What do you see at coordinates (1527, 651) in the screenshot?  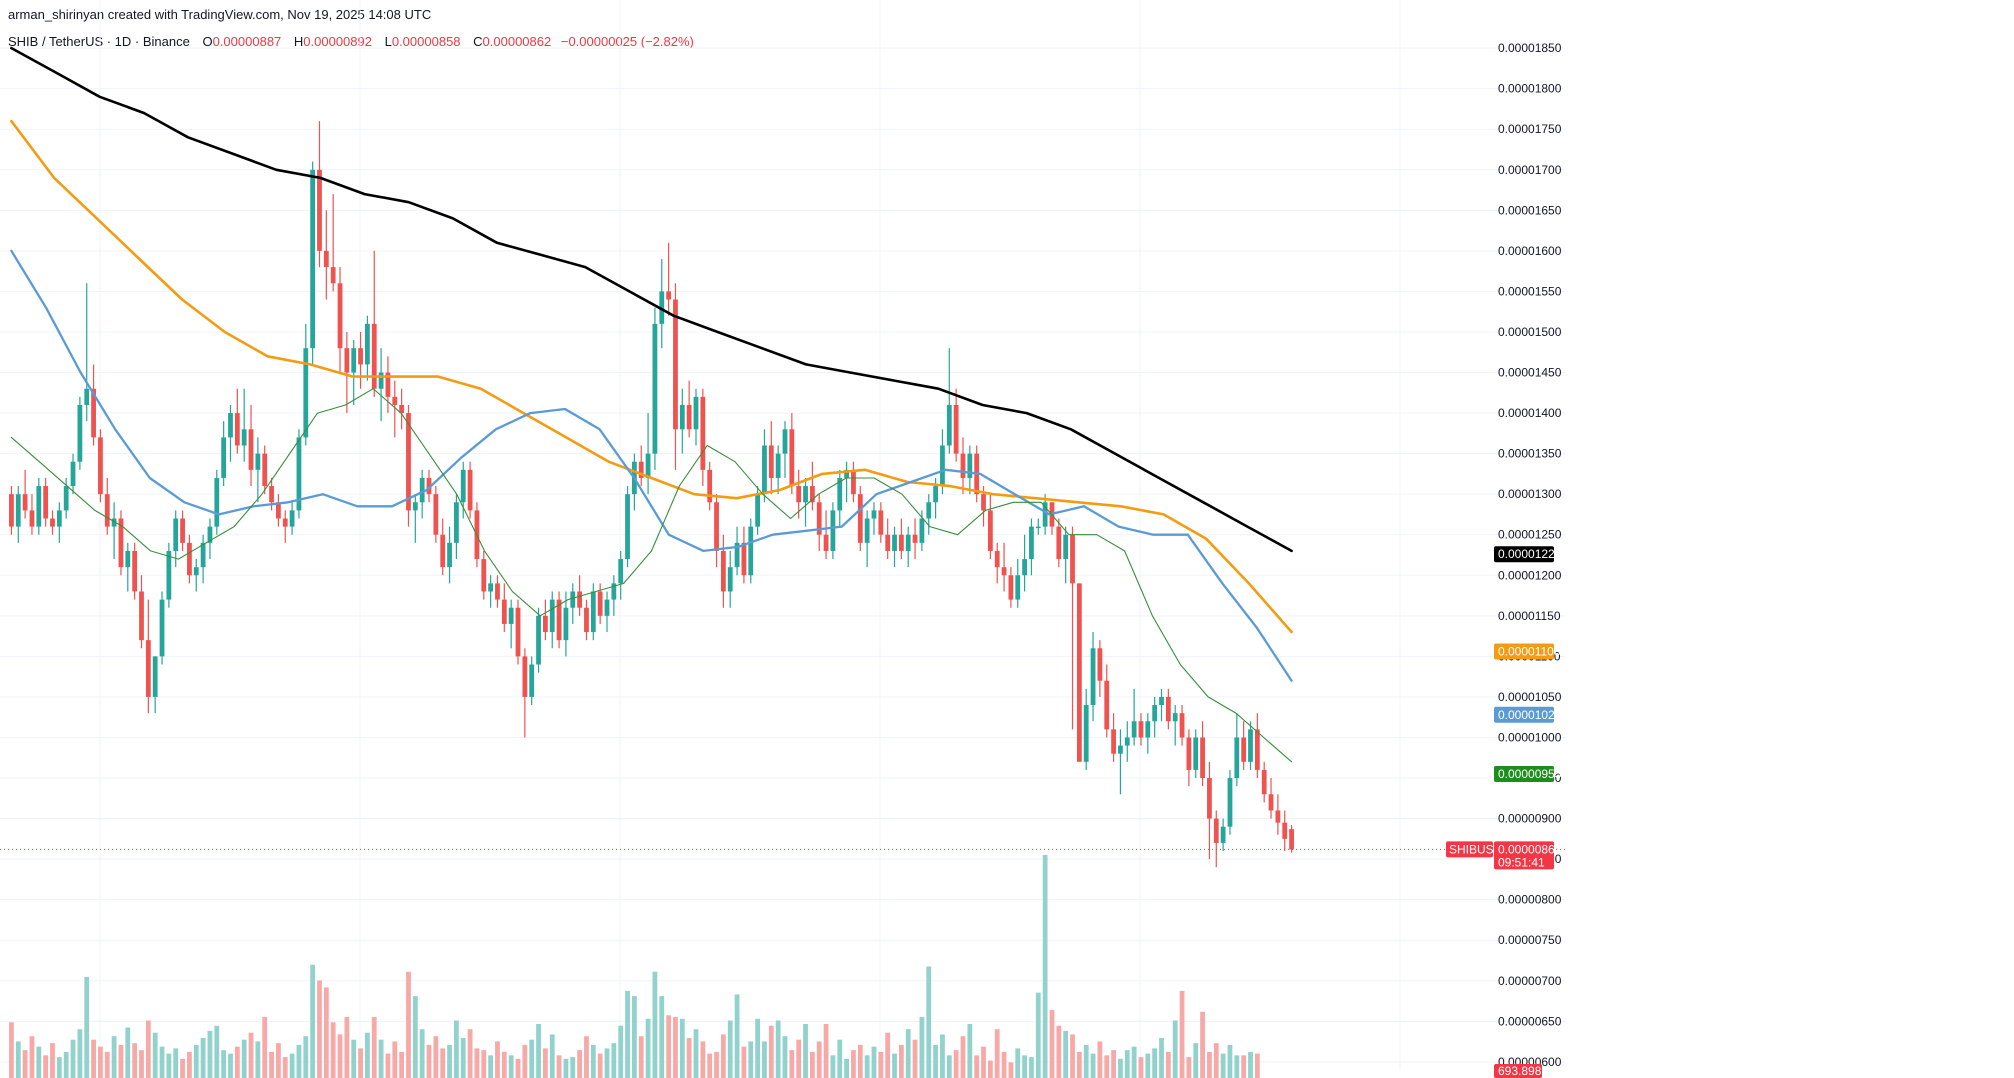 I see `ma-price-tag: 0.00001106` at bounding box center [1527, 651].